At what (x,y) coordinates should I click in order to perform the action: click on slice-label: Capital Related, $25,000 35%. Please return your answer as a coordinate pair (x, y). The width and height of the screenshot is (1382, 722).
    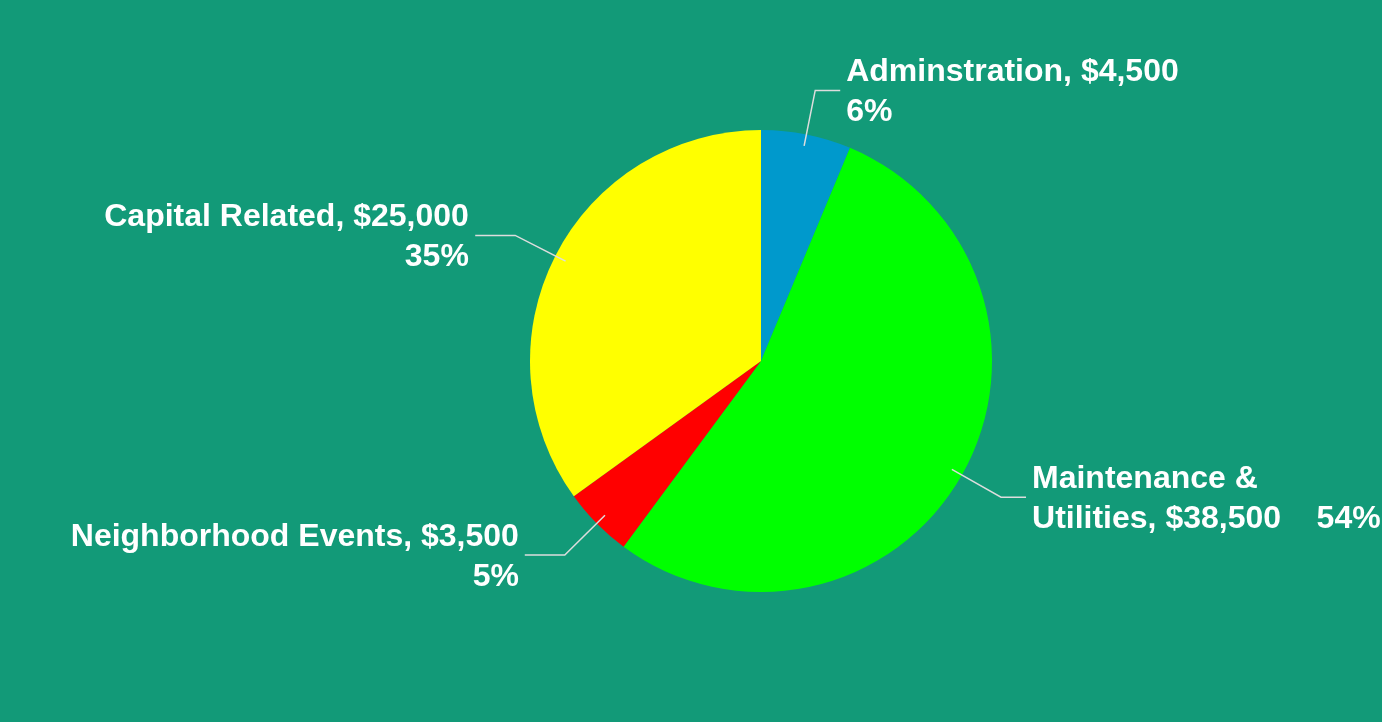
    Looking at the image, I should click on (286, 236).